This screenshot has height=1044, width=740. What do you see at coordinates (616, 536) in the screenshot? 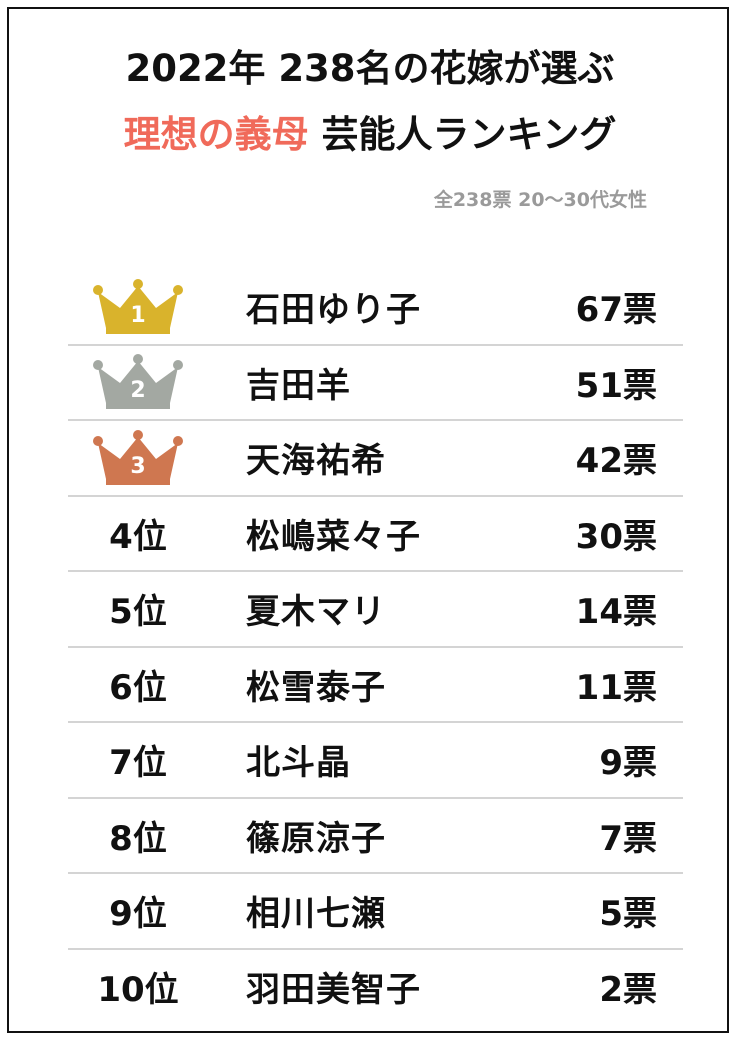
I see `vote-count: 30票` at bounding box center [616, 536].